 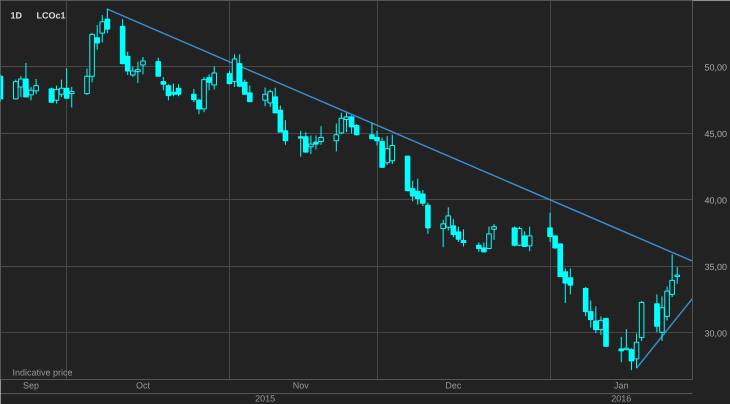 I want to click on annotation: Indicative price, so click(x=42, y=373).